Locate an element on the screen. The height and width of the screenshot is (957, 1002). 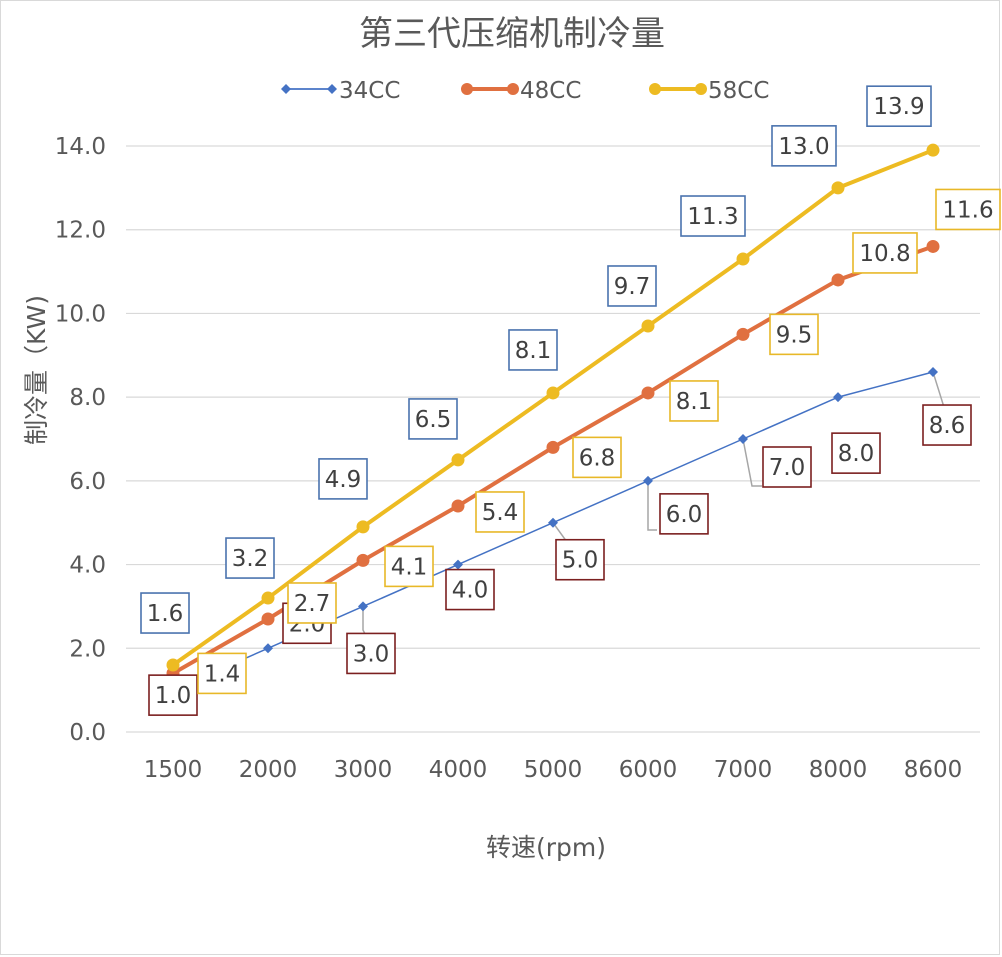
y-tick-label: 2.0 is located at coordinates (87, 649).